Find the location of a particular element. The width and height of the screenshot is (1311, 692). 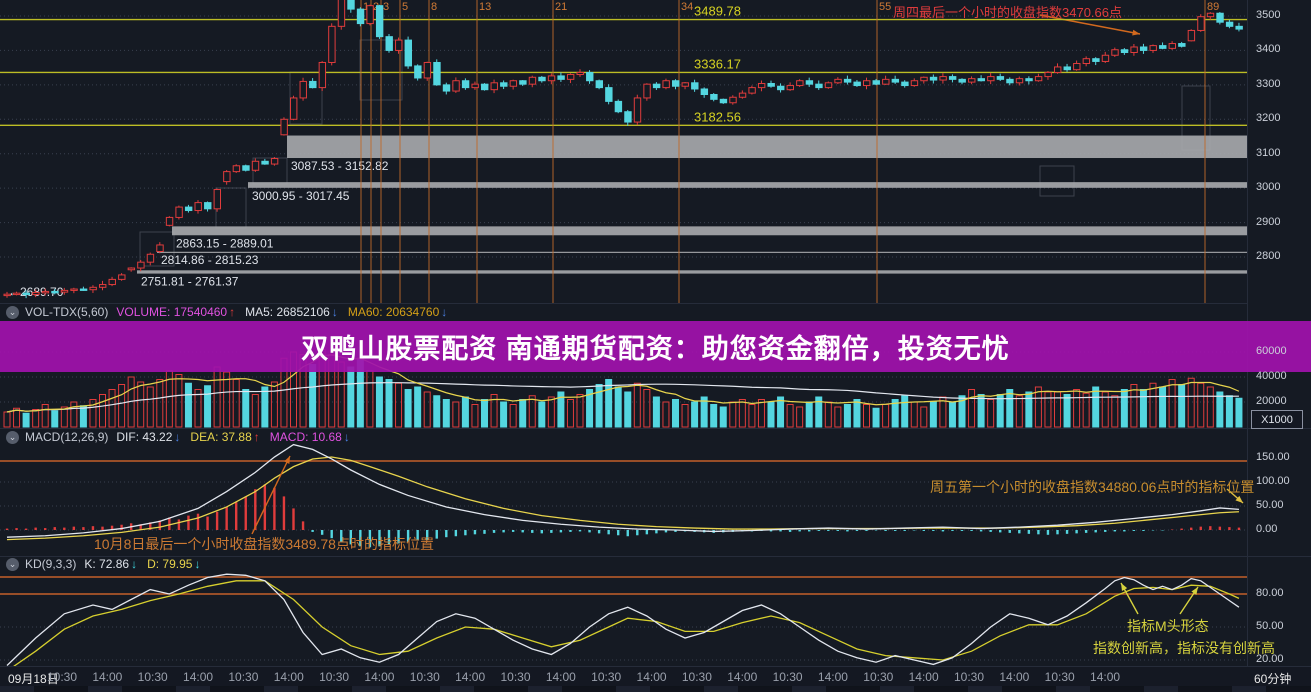

k-line is located at coordinates (623, 619).